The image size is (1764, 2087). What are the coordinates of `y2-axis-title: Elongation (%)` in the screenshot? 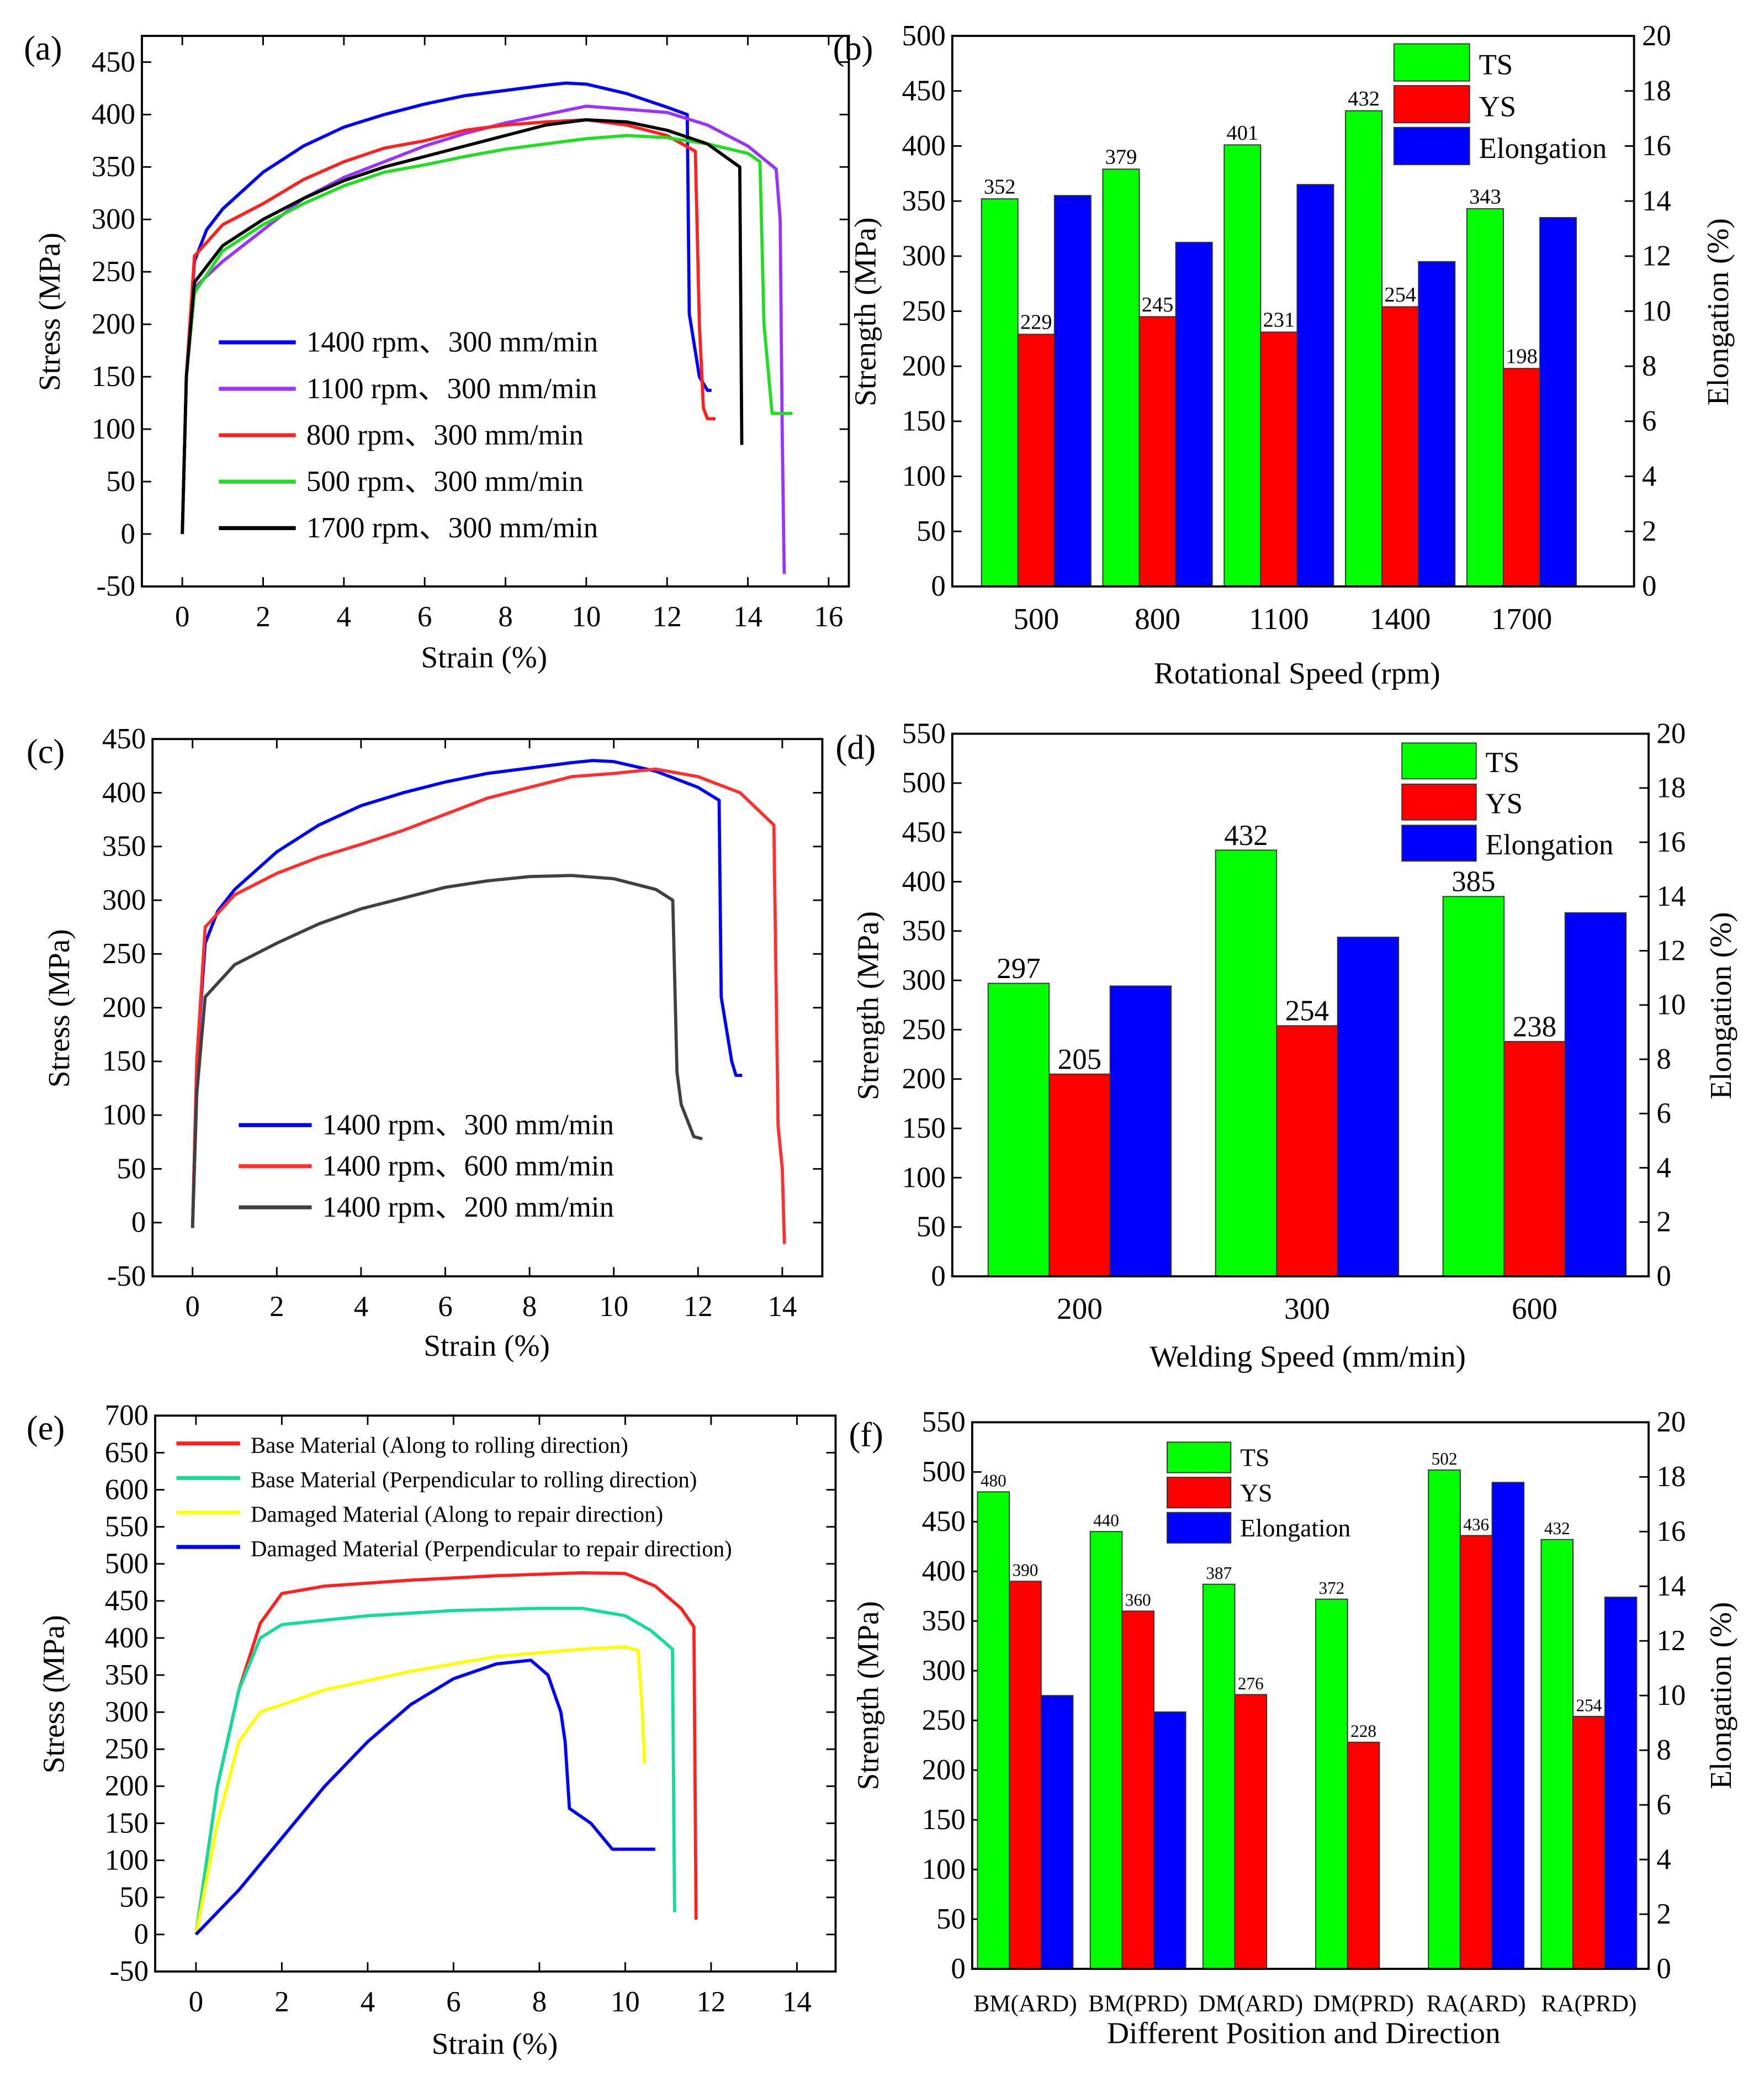 It's located at (1721, 1005).